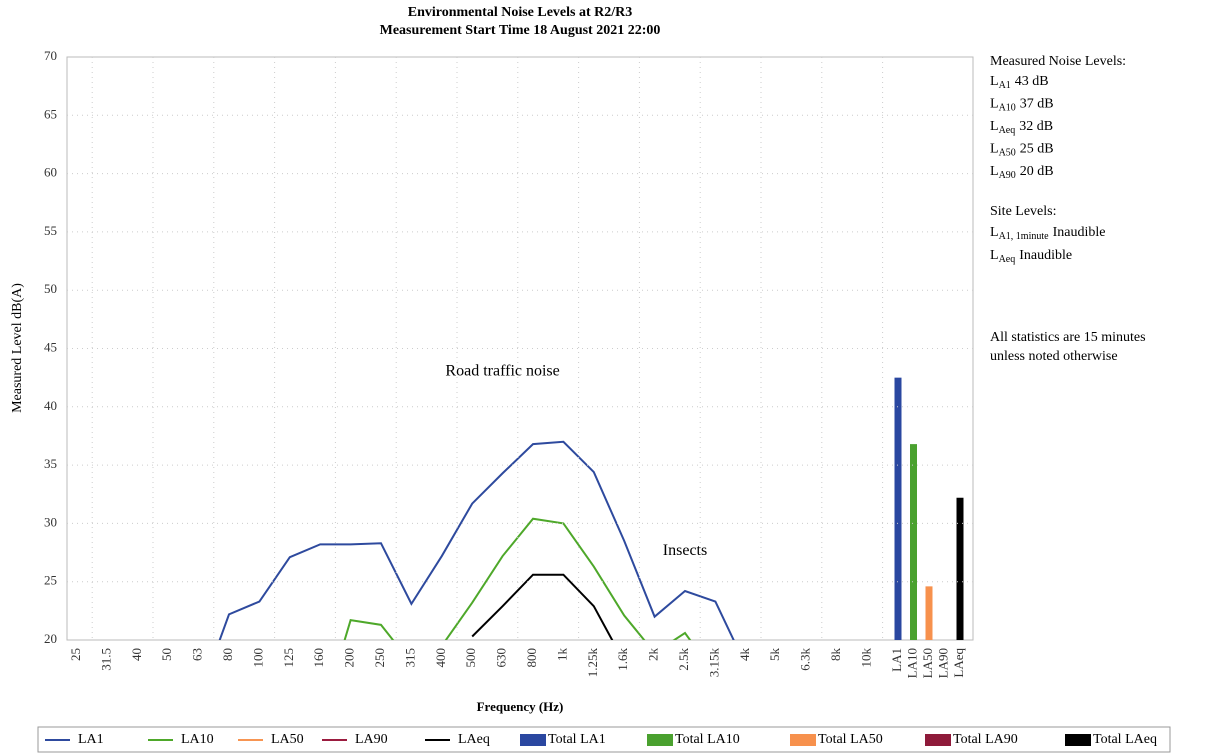 The image size is (1215, 754). Describe the element at coordinates (50, 230) in the screenshot. I see `y-tick-label: 55` at that location.